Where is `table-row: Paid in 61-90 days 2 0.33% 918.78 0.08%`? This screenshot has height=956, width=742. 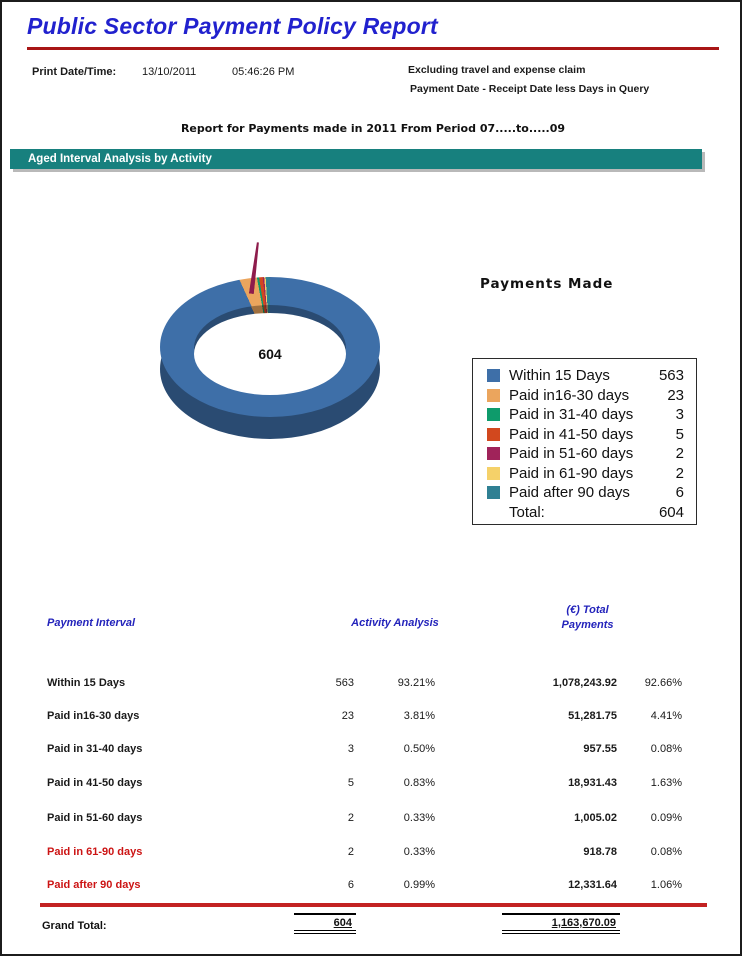 table-row: Paid in 61-90 days 2 0.33% 918.78 0.08% is located at coordinates (371, 854).